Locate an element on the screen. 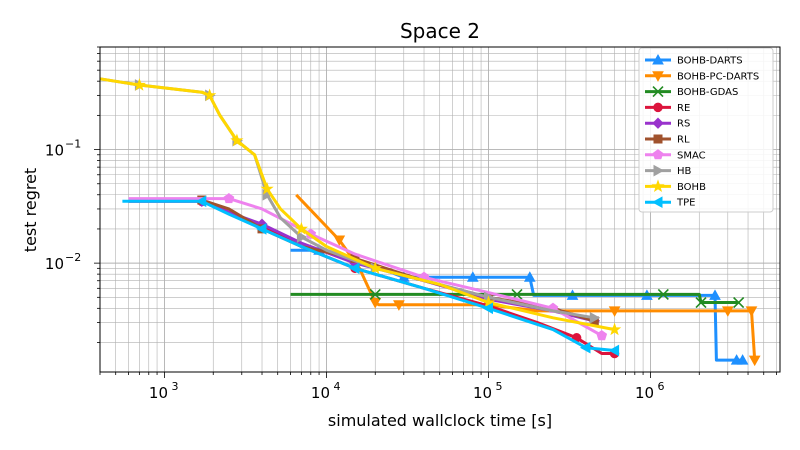 This screenshot has height=450, width=800. legend-label: SMAC is located at coordinates (691, 155).